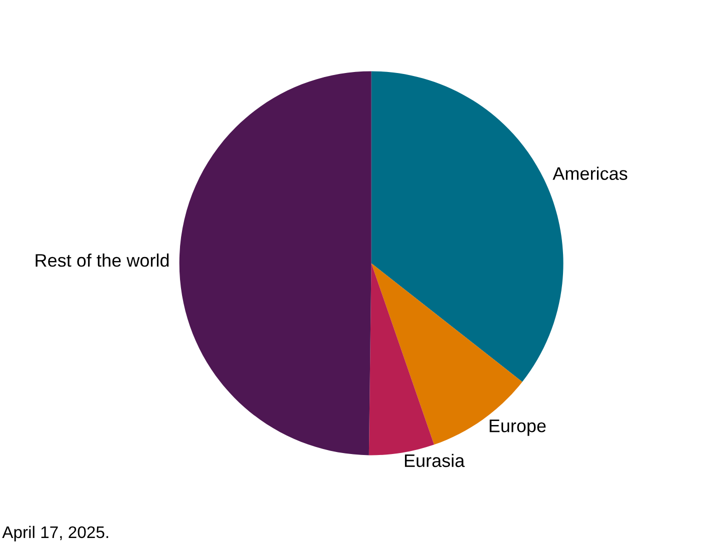 The height and width of the screenshot is (553, 710). What do you see at coordinates (55, 534) in the screenshot?
I see `text: April 17, 2025.` at bounding box center [55, 534].